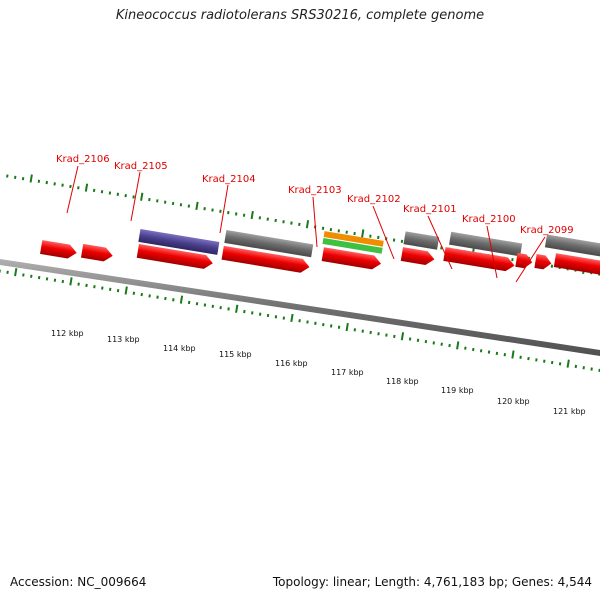 The image size is (600, 600). What do you see at coordinates (513, 401) in the screenshot?
I see `kbp-label: 120 kbp` at bounding box center [513, 401].